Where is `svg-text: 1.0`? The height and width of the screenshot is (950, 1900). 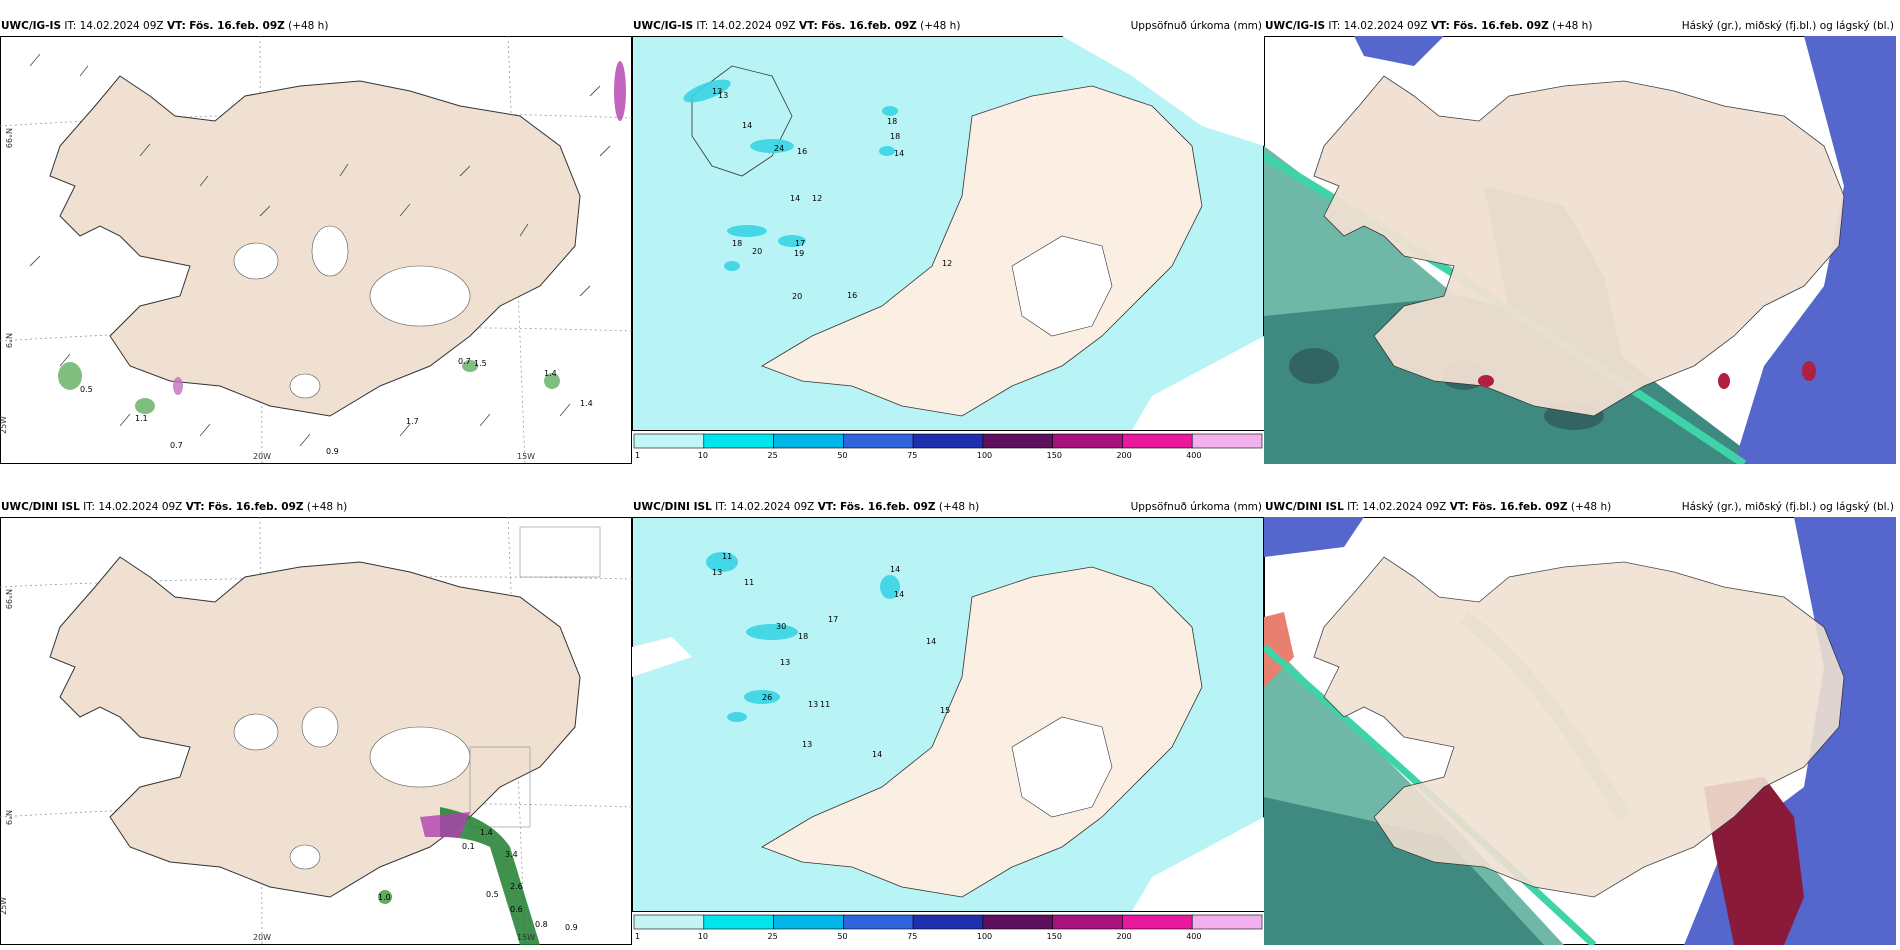 svg-text: 1.0 is located at coordinates (384, 897).